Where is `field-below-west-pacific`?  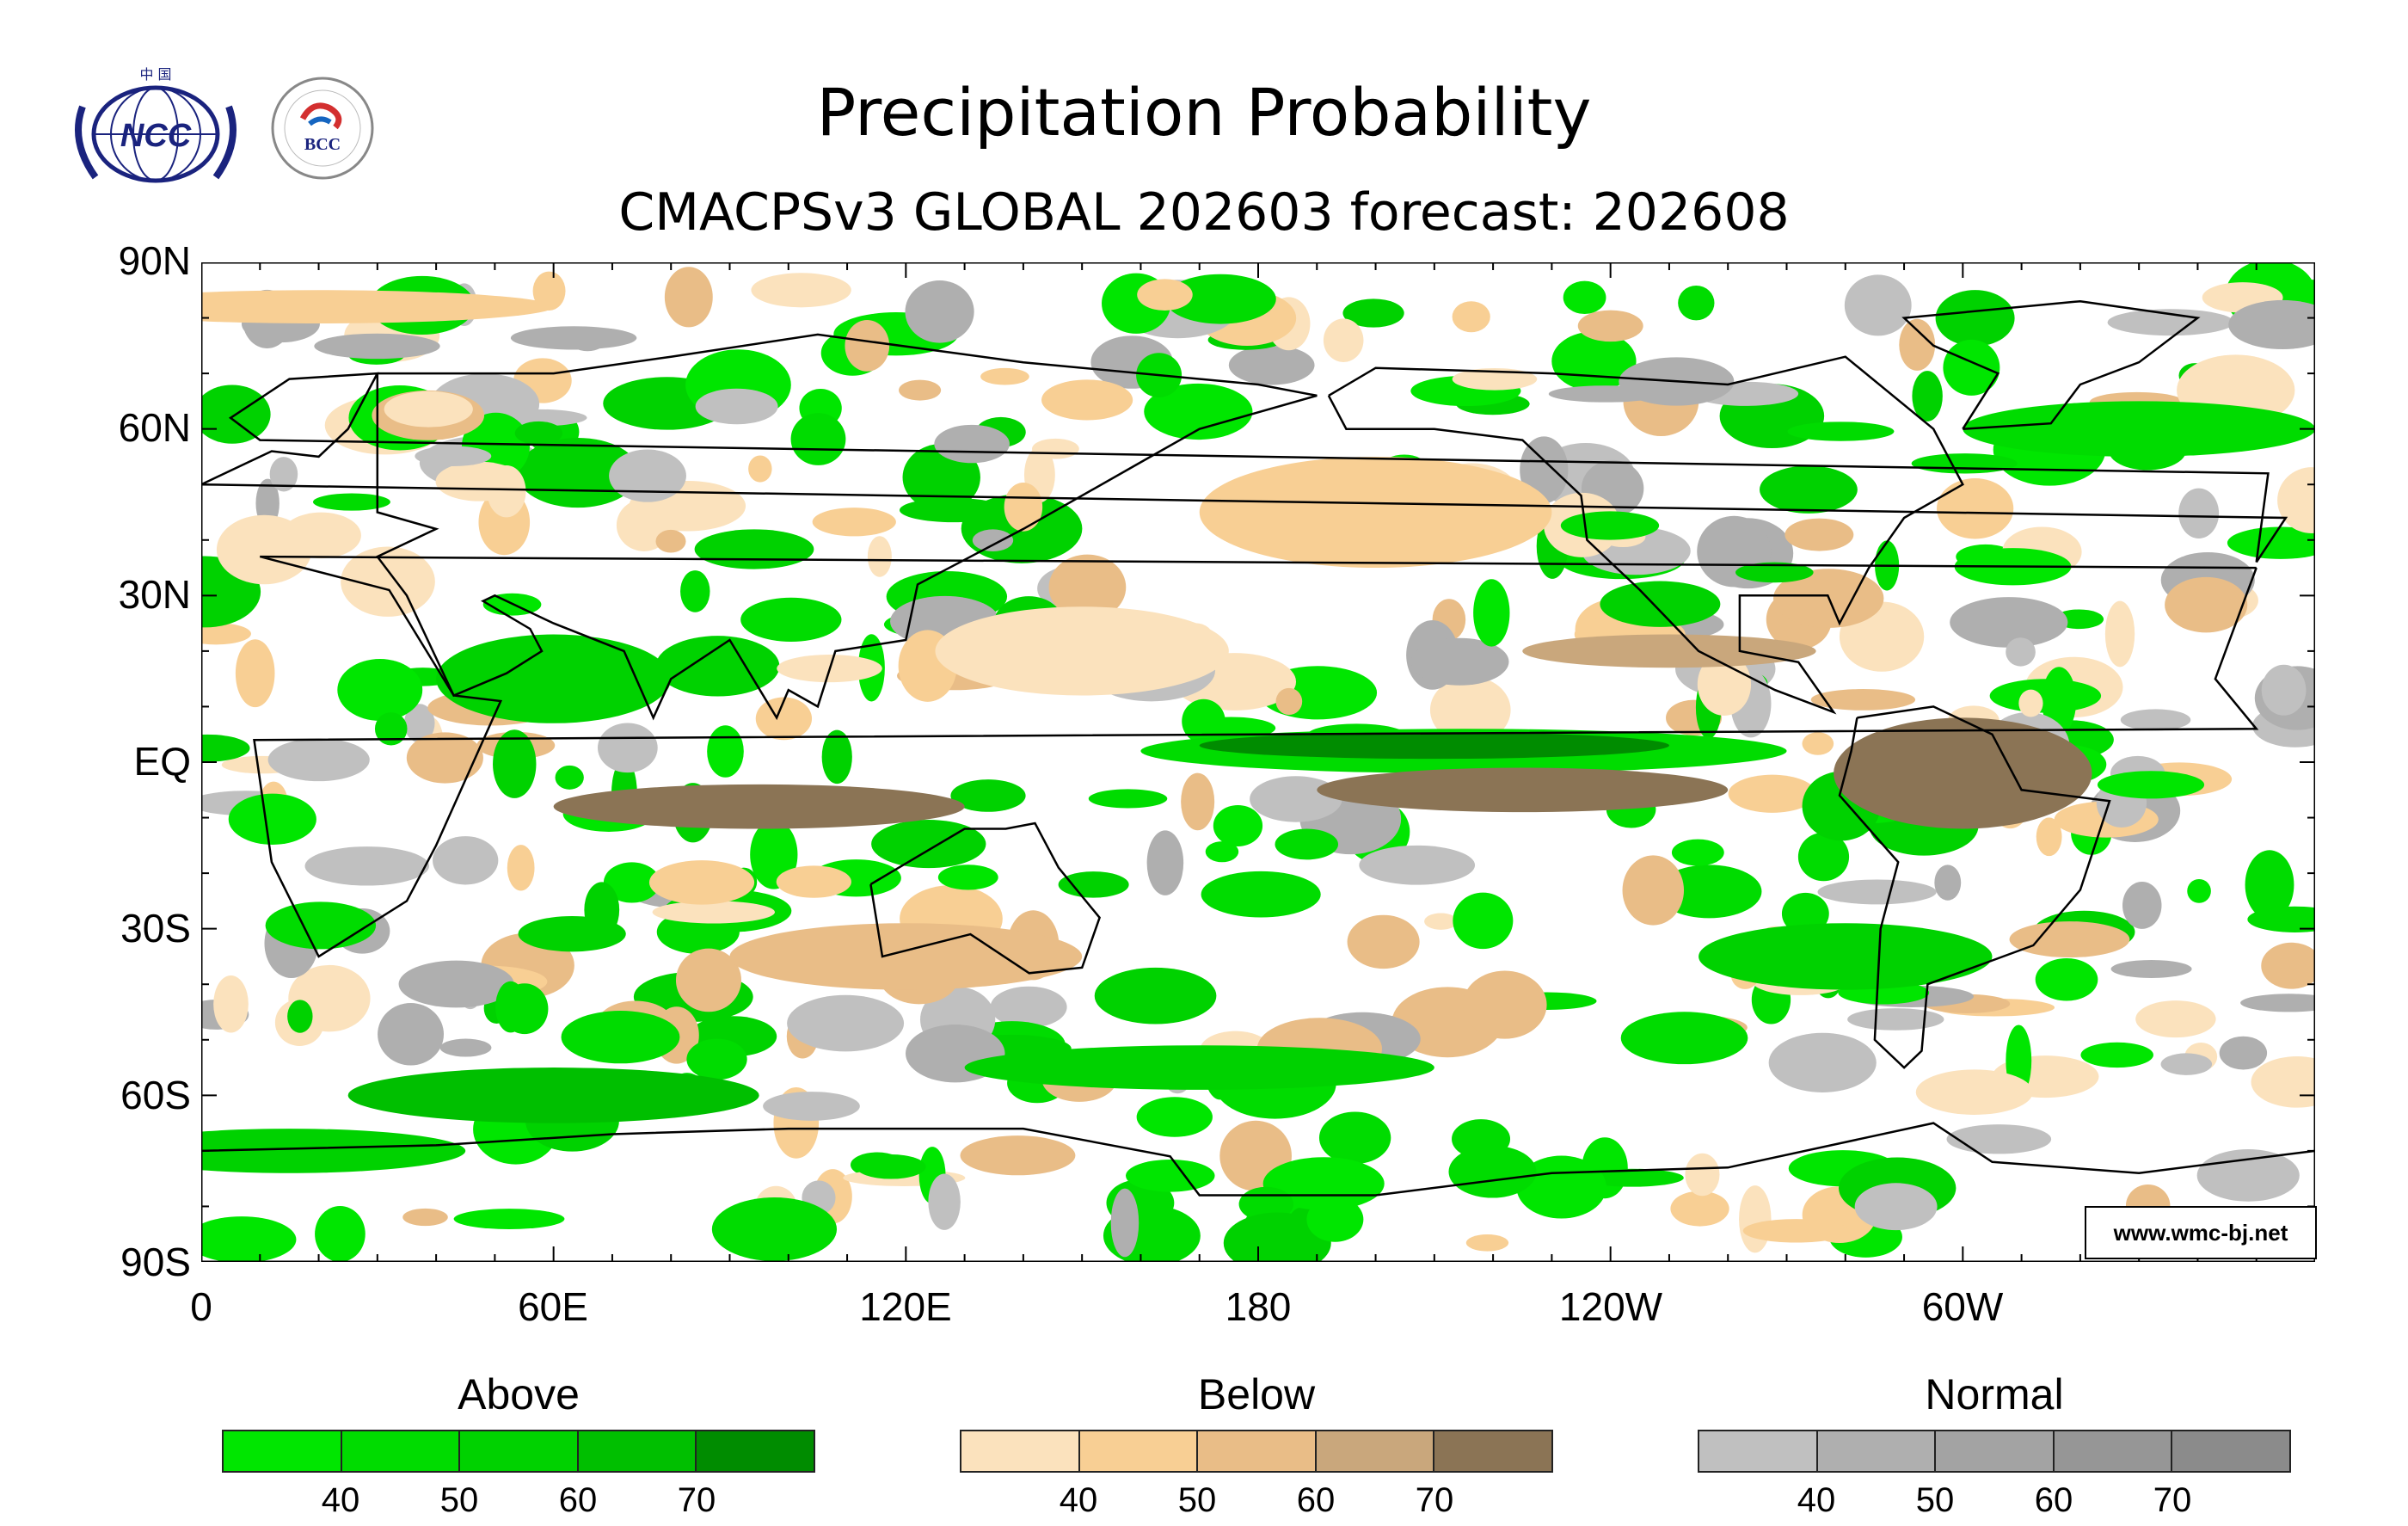
field-below-west-pacific is located at coordinates (1082, 651).